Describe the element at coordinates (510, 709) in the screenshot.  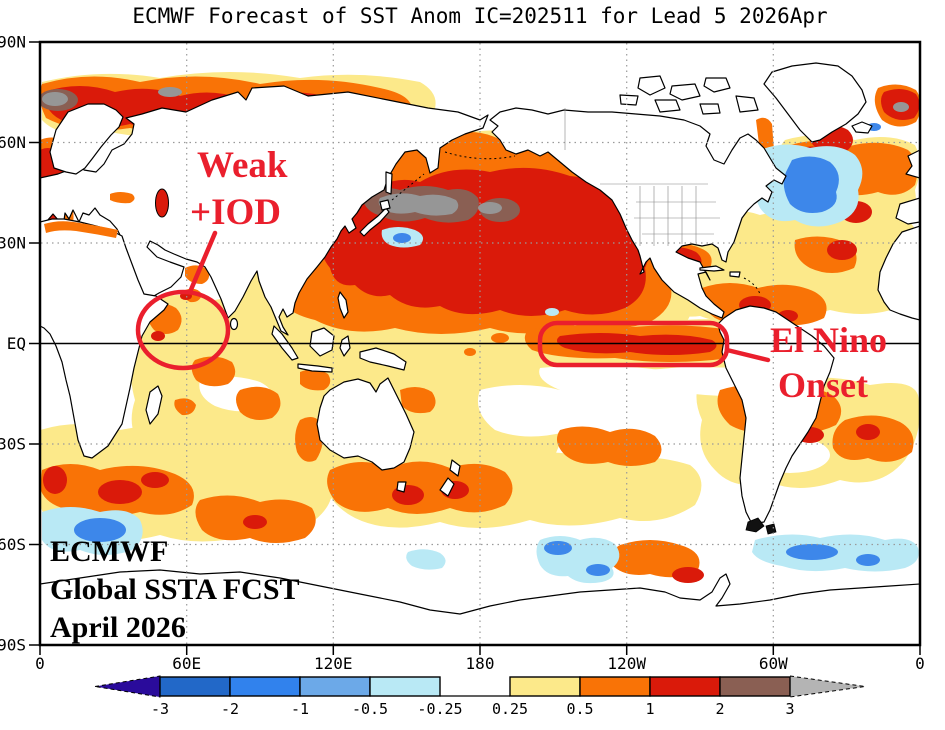
I see `colorbar-tick-label: 0.25` at that location.